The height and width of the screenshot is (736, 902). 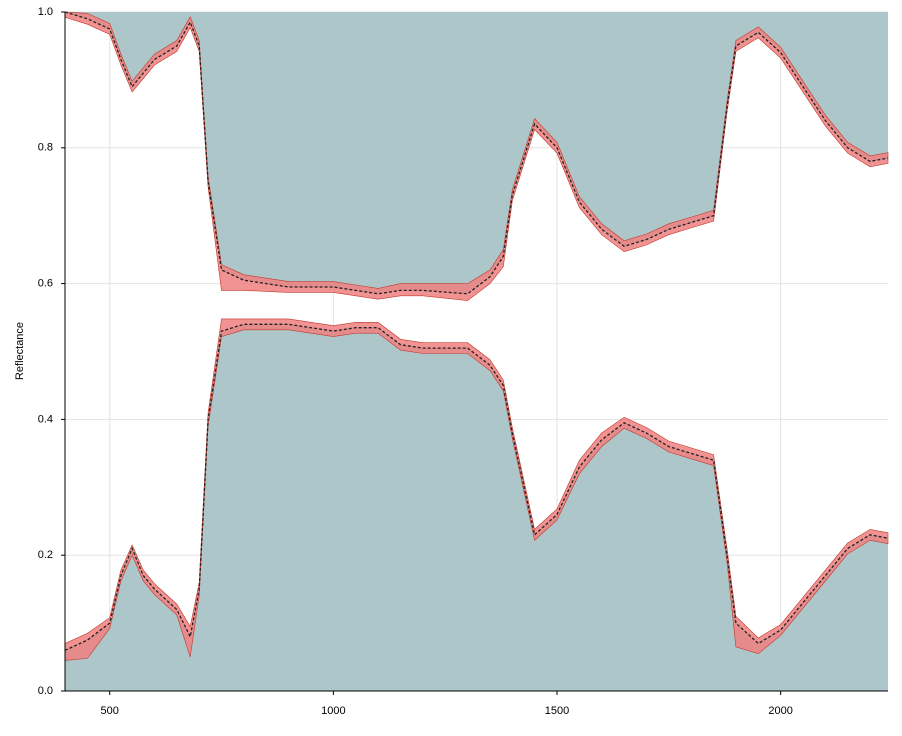 What do you see at coordinates (110, 711) in the screenshot?
I see `x-tick-label: 500` at bounding box center [110, 711].